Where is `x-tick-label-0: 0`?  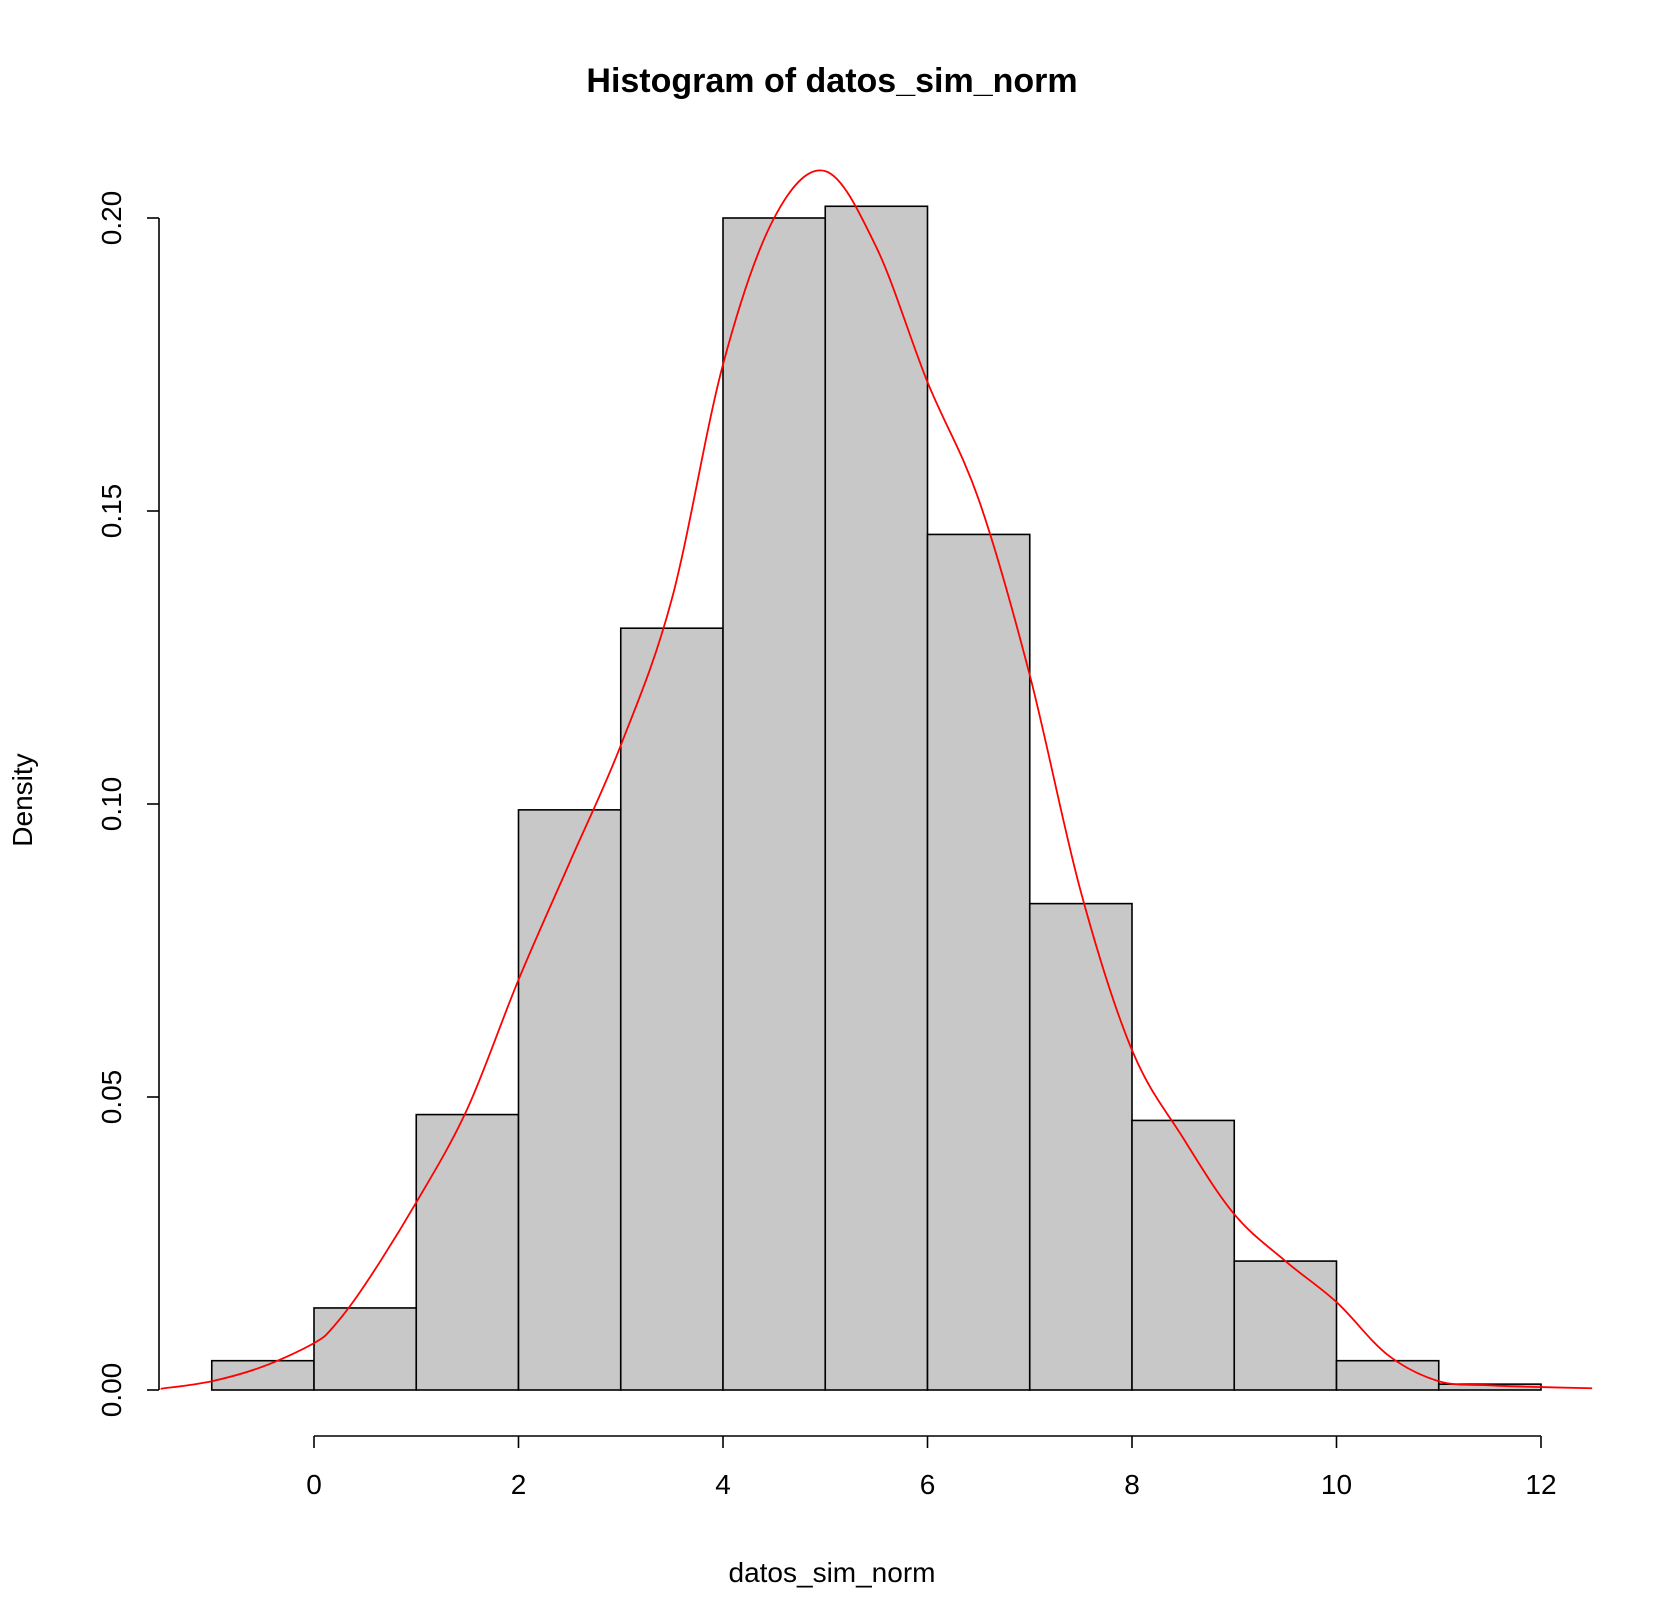 x-tick-label-0: 0 is located at coordinates (314, 1484).